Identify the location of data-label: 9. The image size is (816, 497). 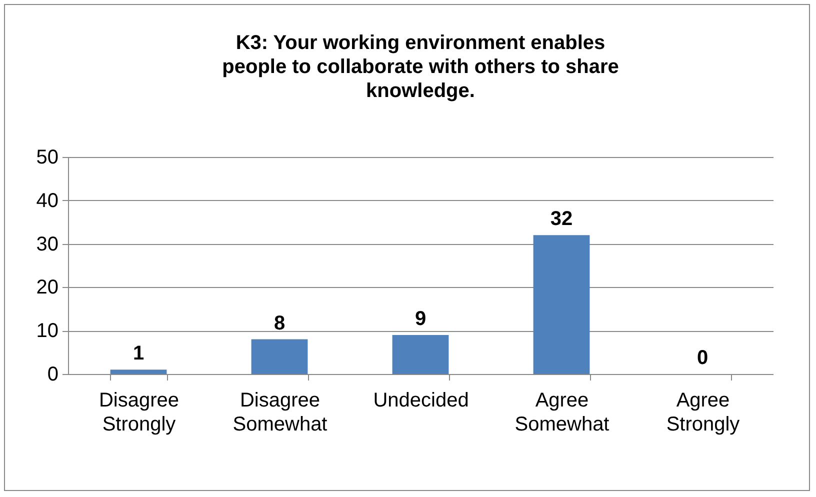
(420, 319).